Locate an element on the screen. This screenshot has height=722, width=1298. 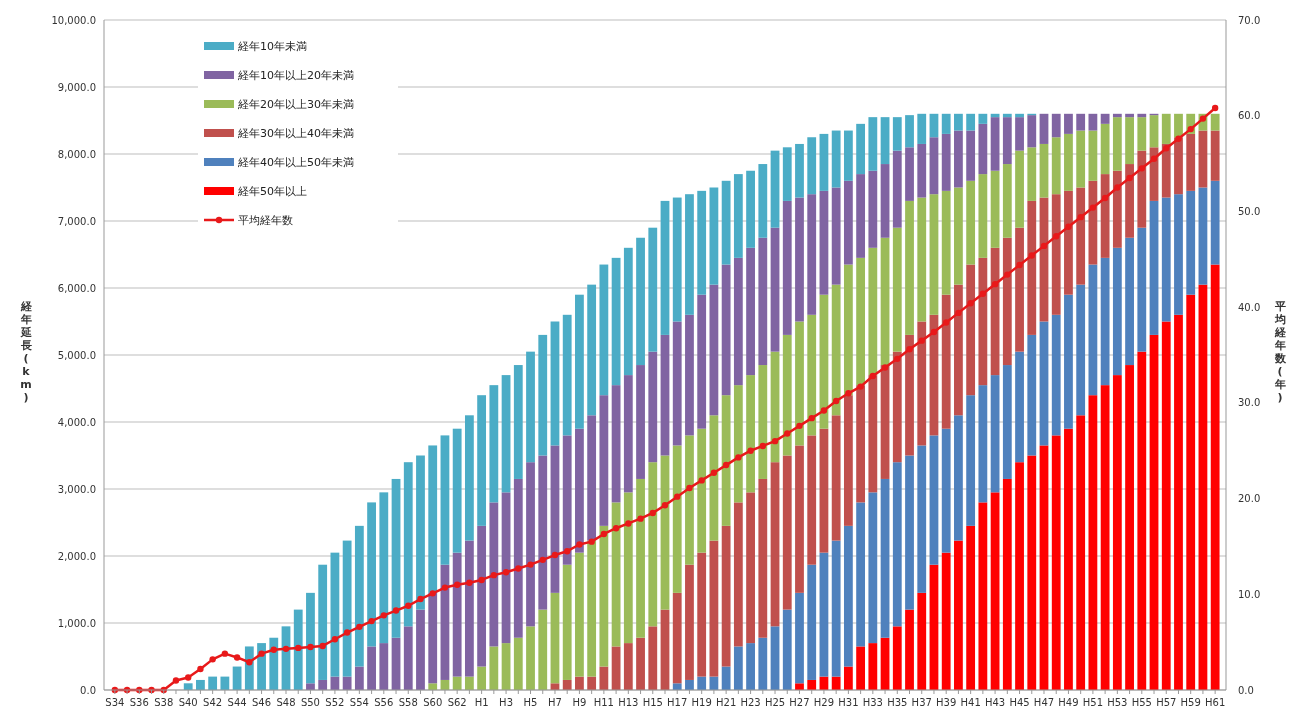
legend-label: 経年20年以上30年未満 is located at coordinates (295, 104).